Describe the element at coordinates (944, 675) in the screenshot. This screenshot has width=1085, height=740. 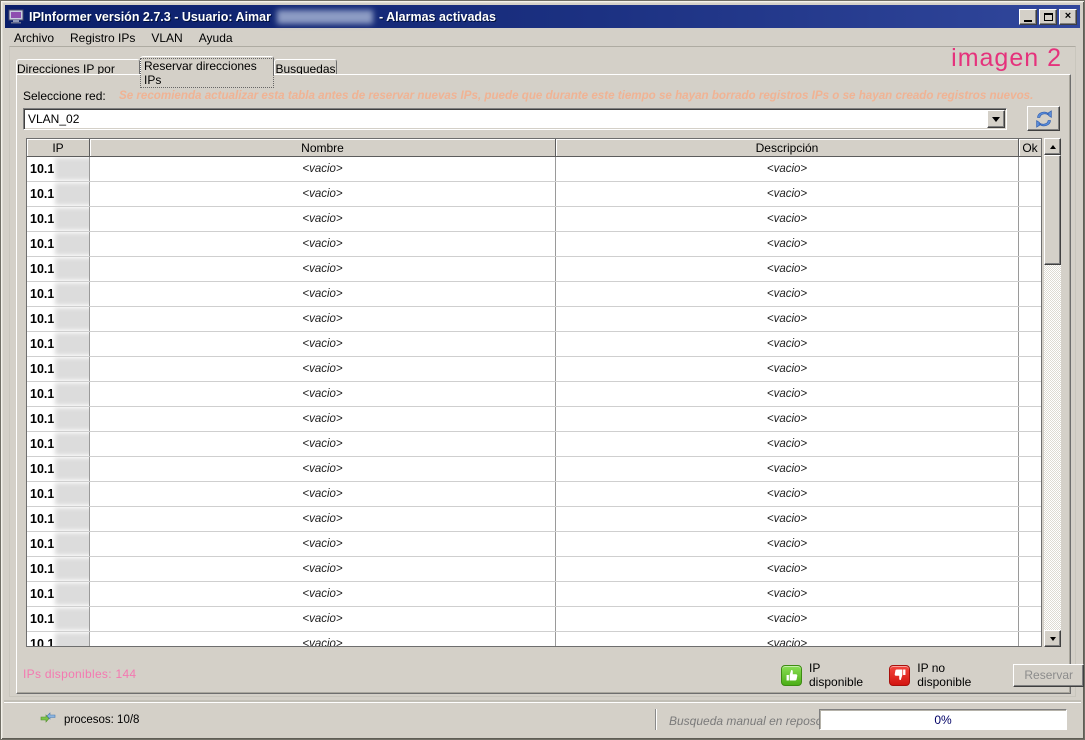
I see `legend-ip-not-available-label: IP no disponible` at that location.